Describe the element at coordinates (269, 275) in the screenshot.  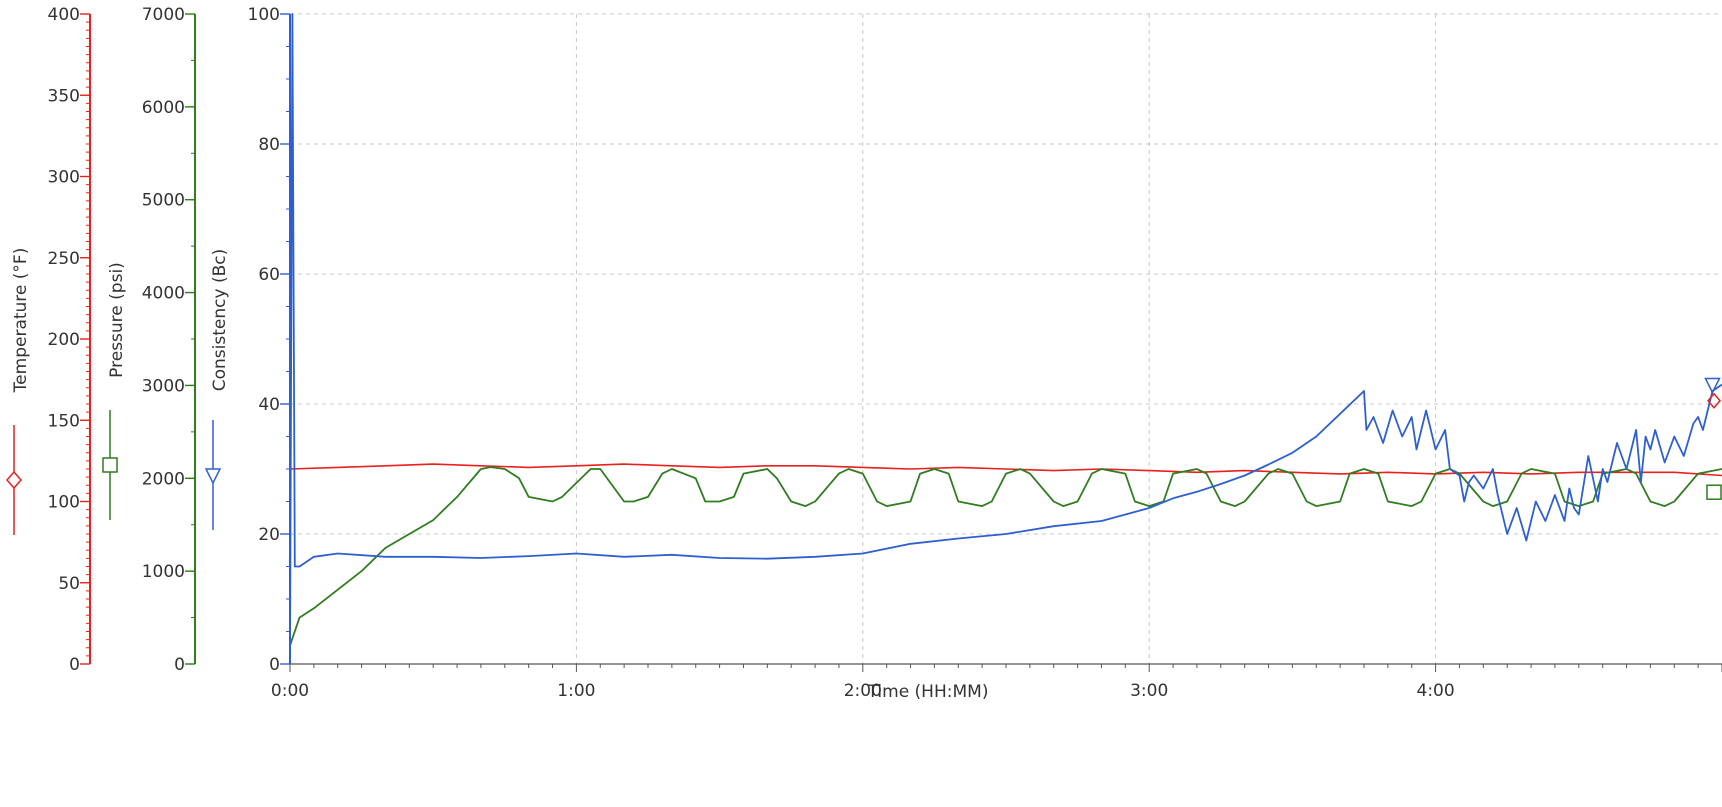
I see `consistency-tick-label: 60` at that location.